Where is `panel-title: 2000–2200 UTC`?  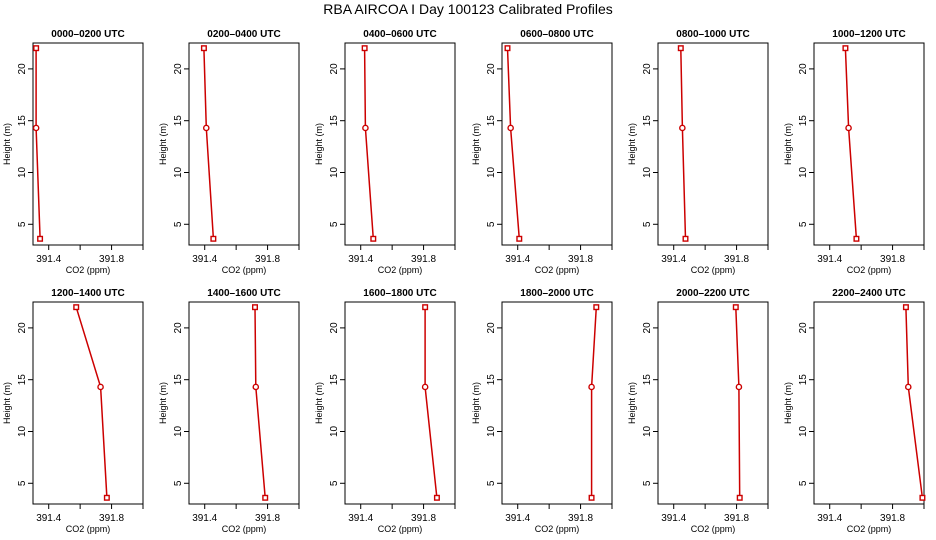 panel-title: 2000–2200 UTC is located at coordinates (712, 293).